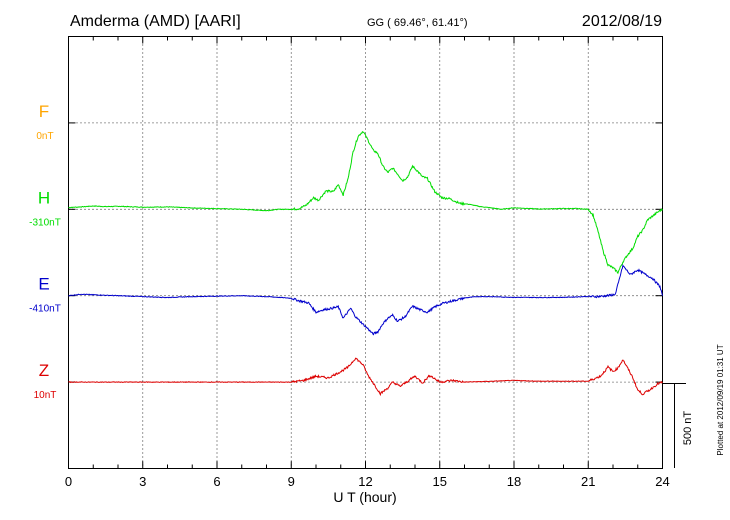  I want to click on series-baseline-H: -310nT, so click(45, 222).